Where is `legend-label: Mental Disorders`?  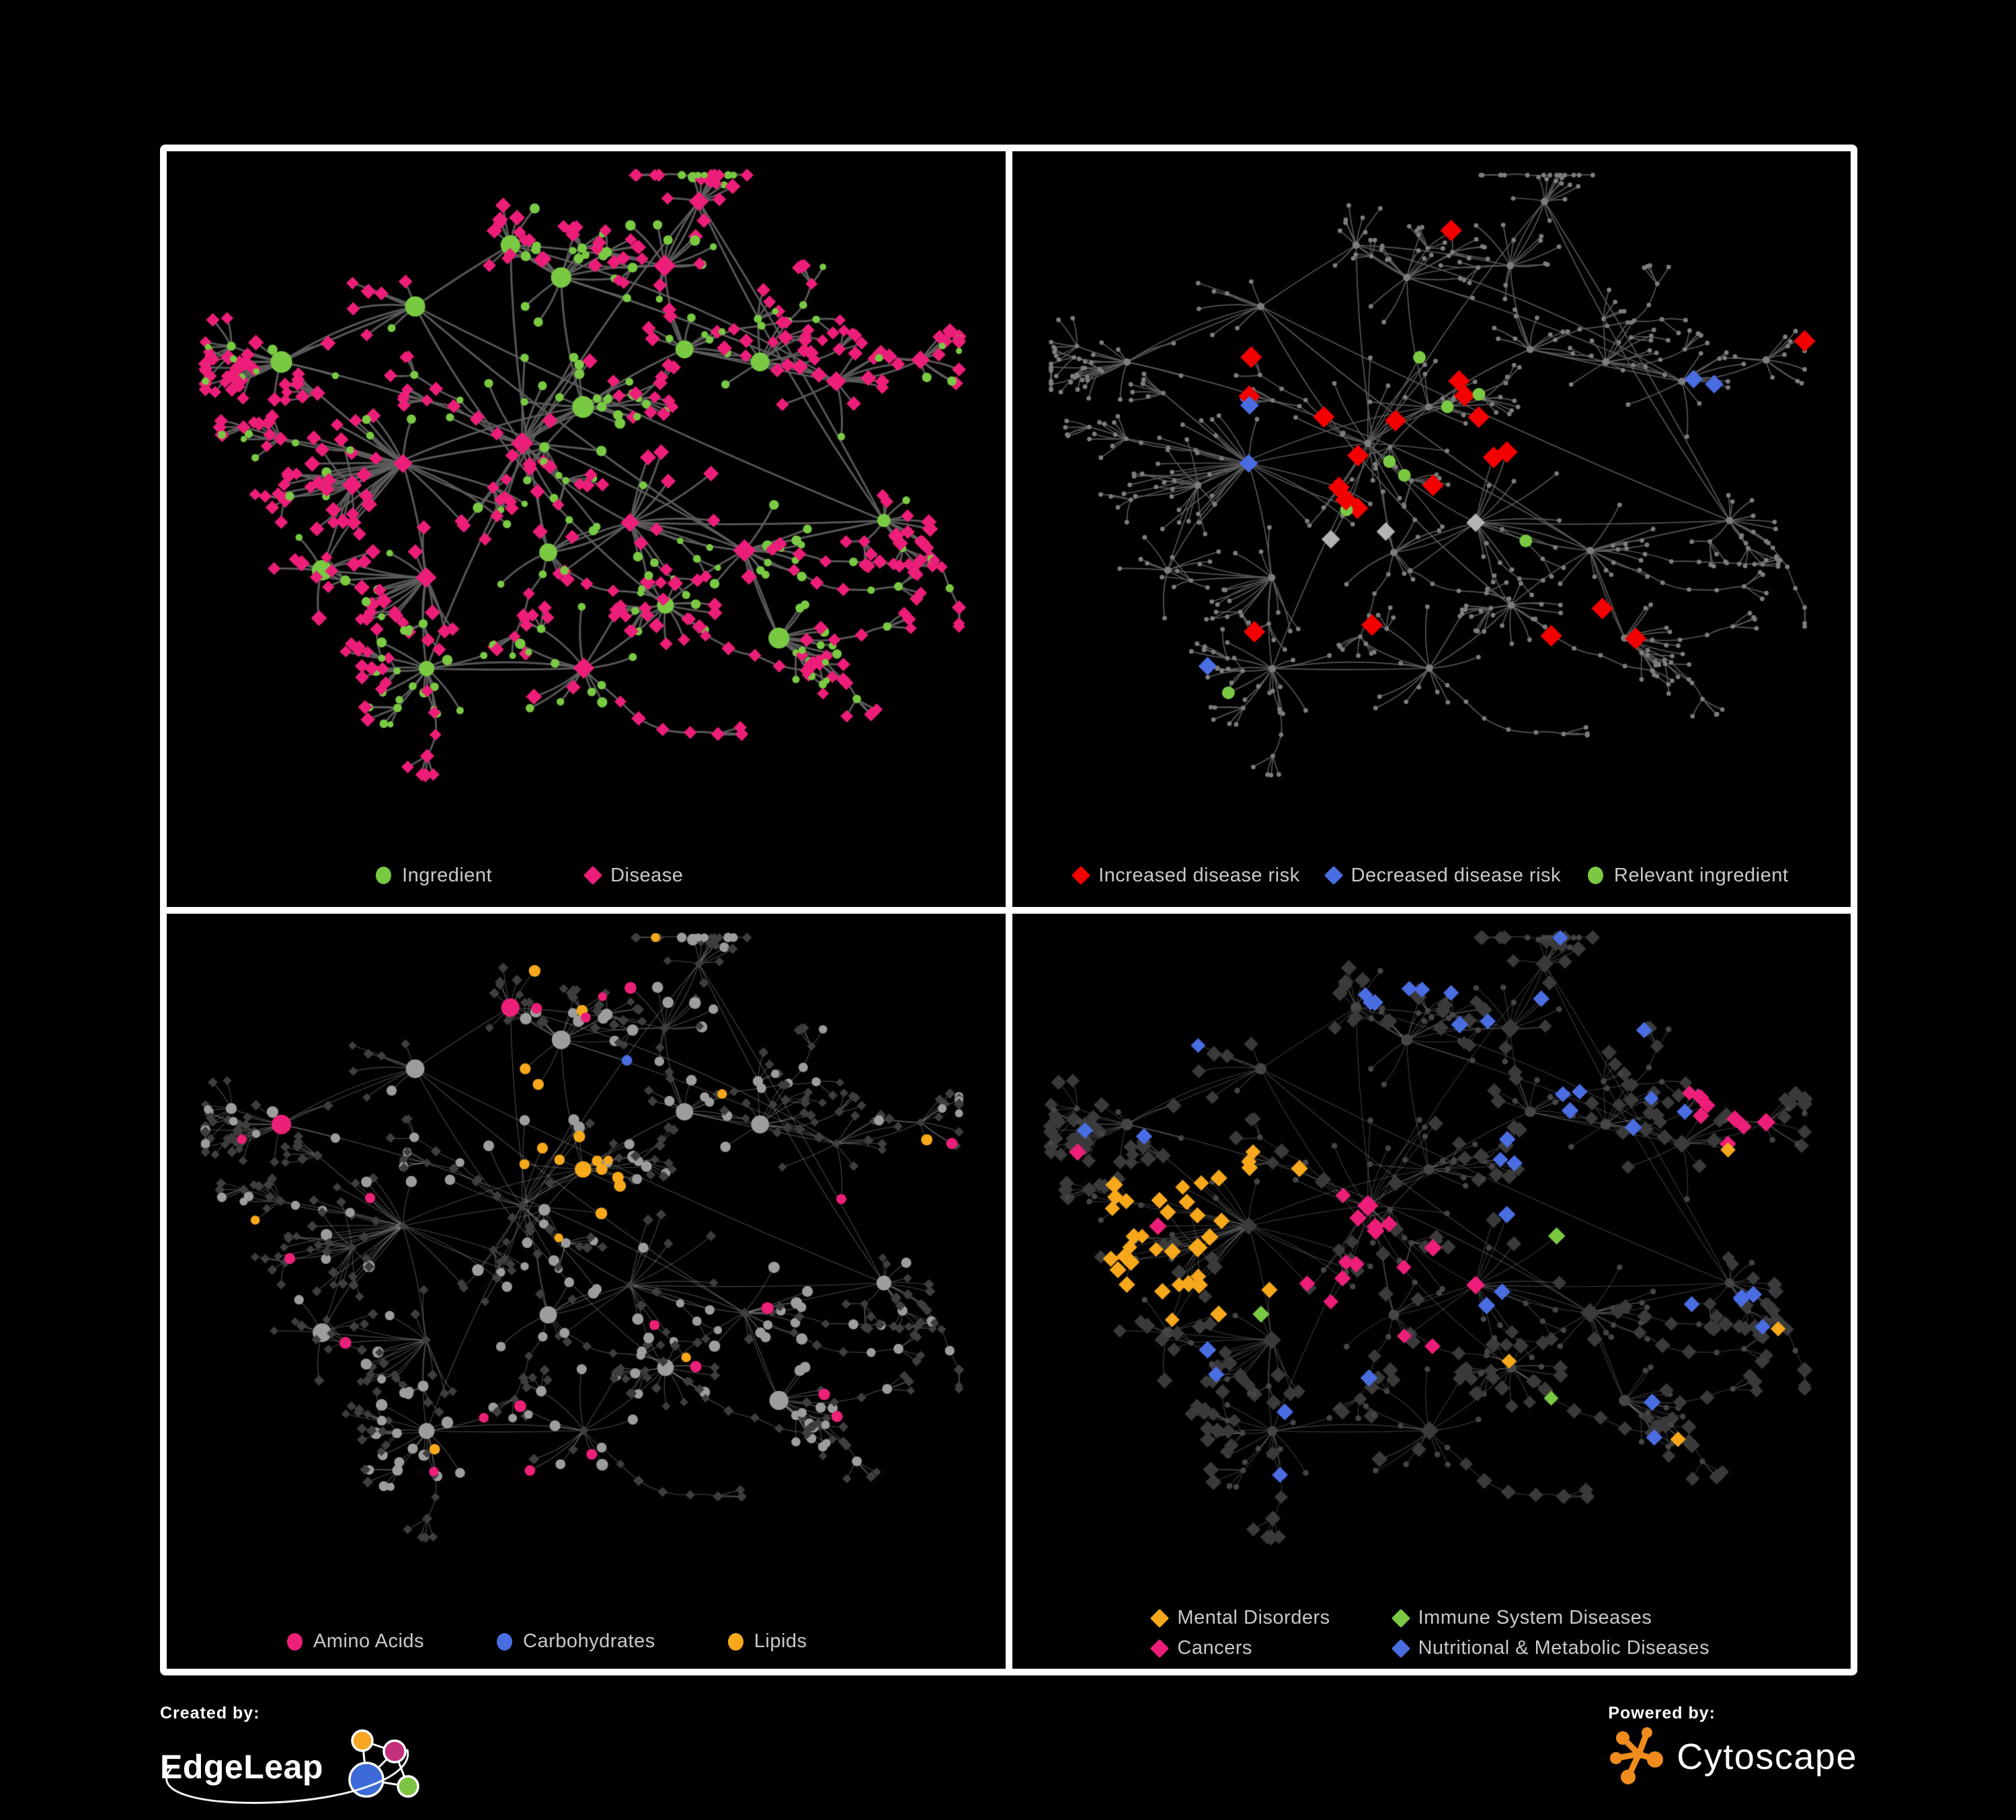
legend-label: Mental Disorders is located at coordinates (1253, 1617).